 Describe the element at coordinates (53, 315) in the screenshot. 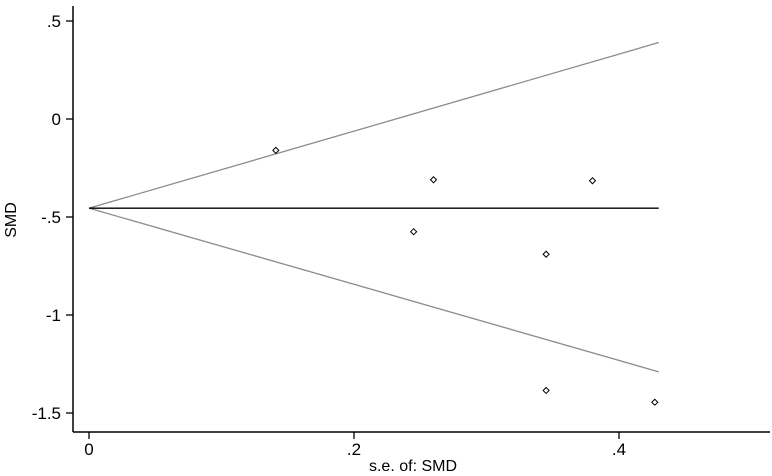

I see `y-tick-label: -1` at that location.